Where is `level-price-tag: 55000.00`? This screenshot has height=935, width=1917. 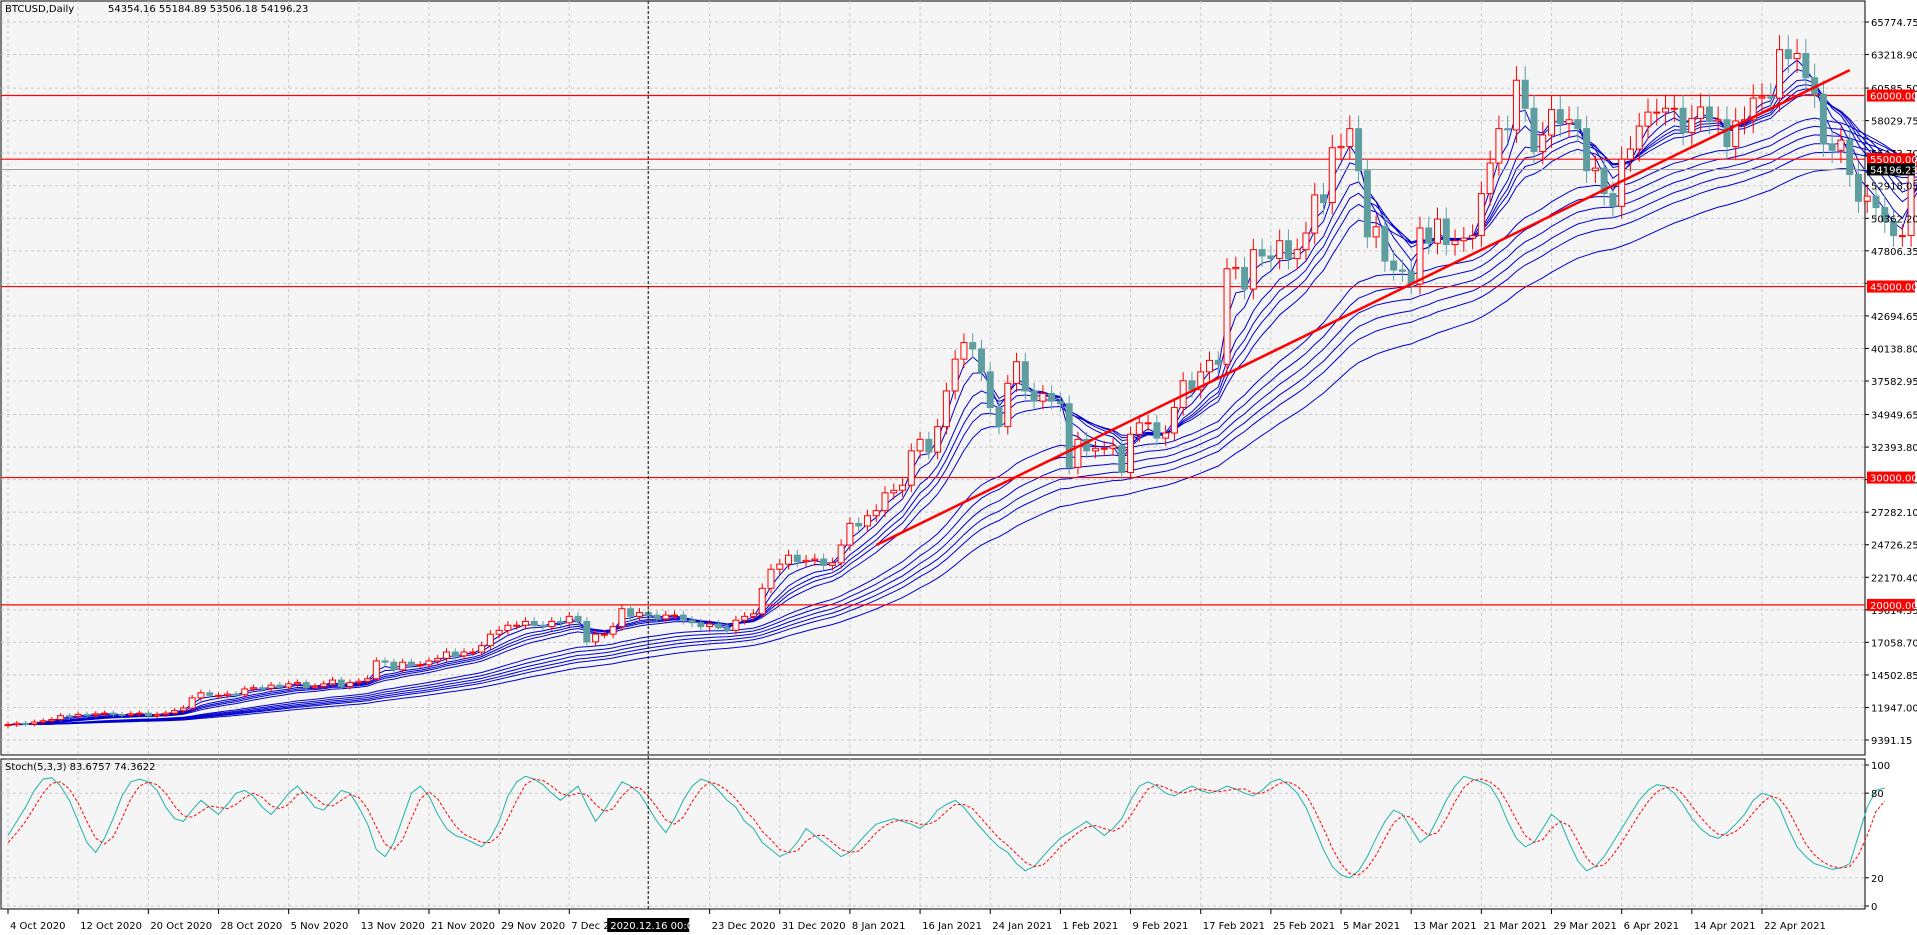
level-price-tag: 55000.00 is located at coordinates (1892, 159).